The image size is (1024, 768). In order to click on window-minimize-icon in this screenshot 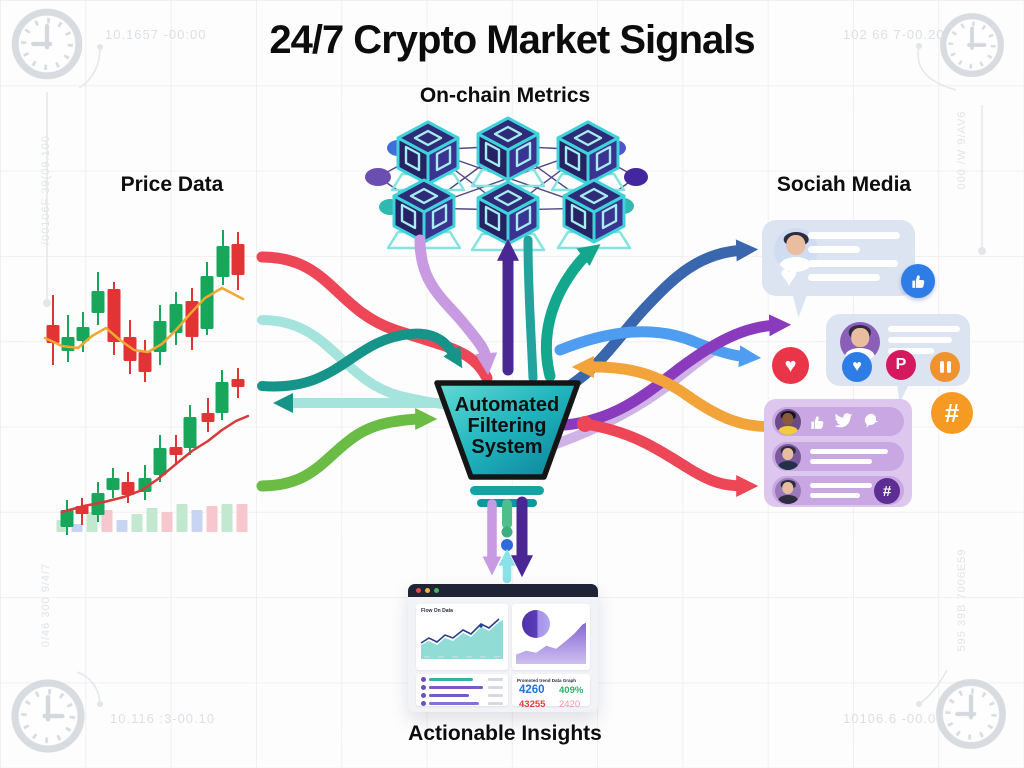, I will do `click(427, 590)`.